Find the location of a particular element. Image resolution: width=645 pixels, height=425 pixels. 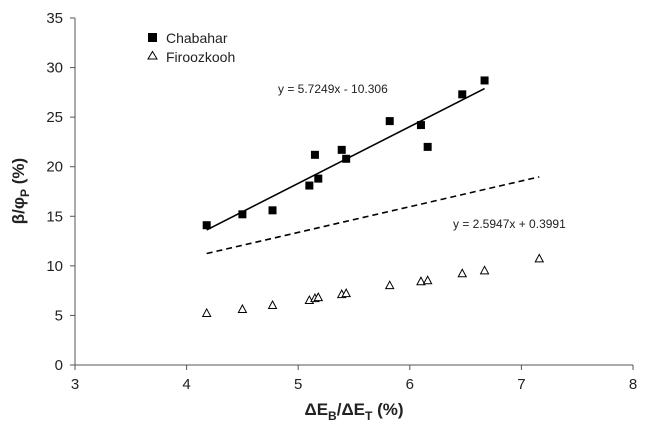

x-tick-label: 3 is located at coordinates (75, 384).